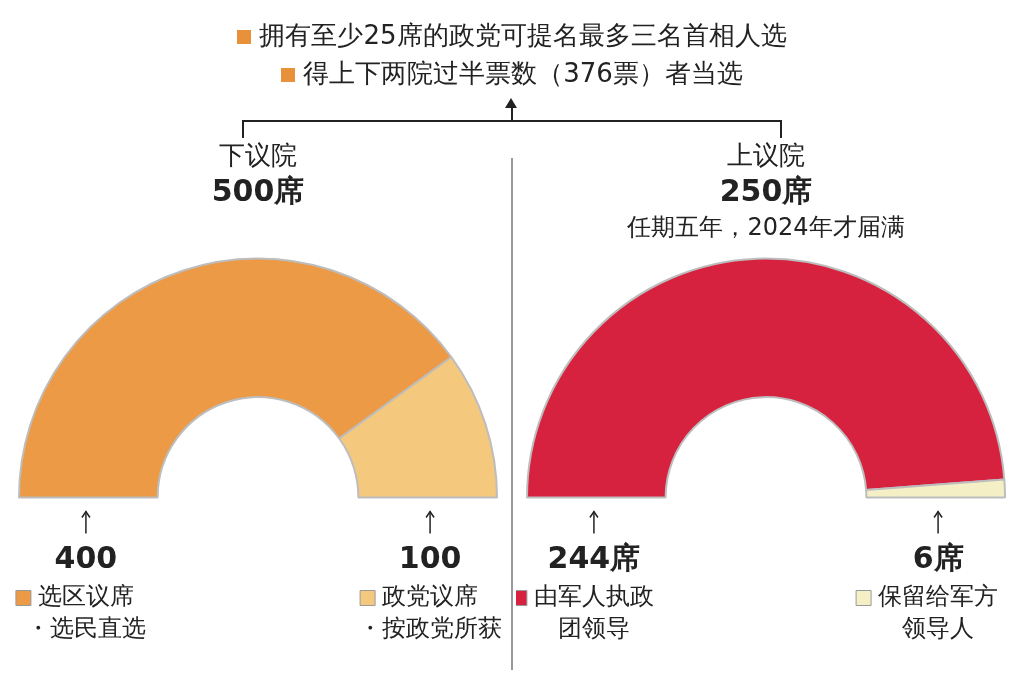 This screenshot has height=682, width=1024. Describe the element at coordinates (766, 191) in the screenshot. I see `chart-subtitle: 250席` at that location.